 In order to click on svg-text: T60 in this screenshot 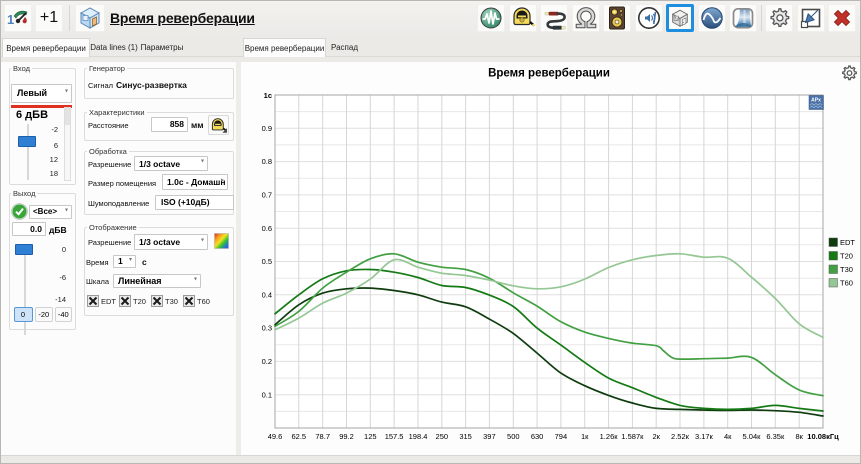, I will do `click(846, 283)`.